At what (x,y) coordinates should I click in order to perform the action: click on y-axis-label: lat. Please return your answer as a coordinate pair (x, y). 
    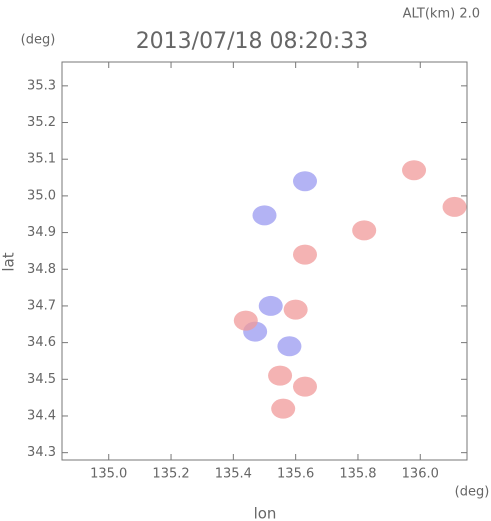
    Looking at the image, I should click on (9, 261).